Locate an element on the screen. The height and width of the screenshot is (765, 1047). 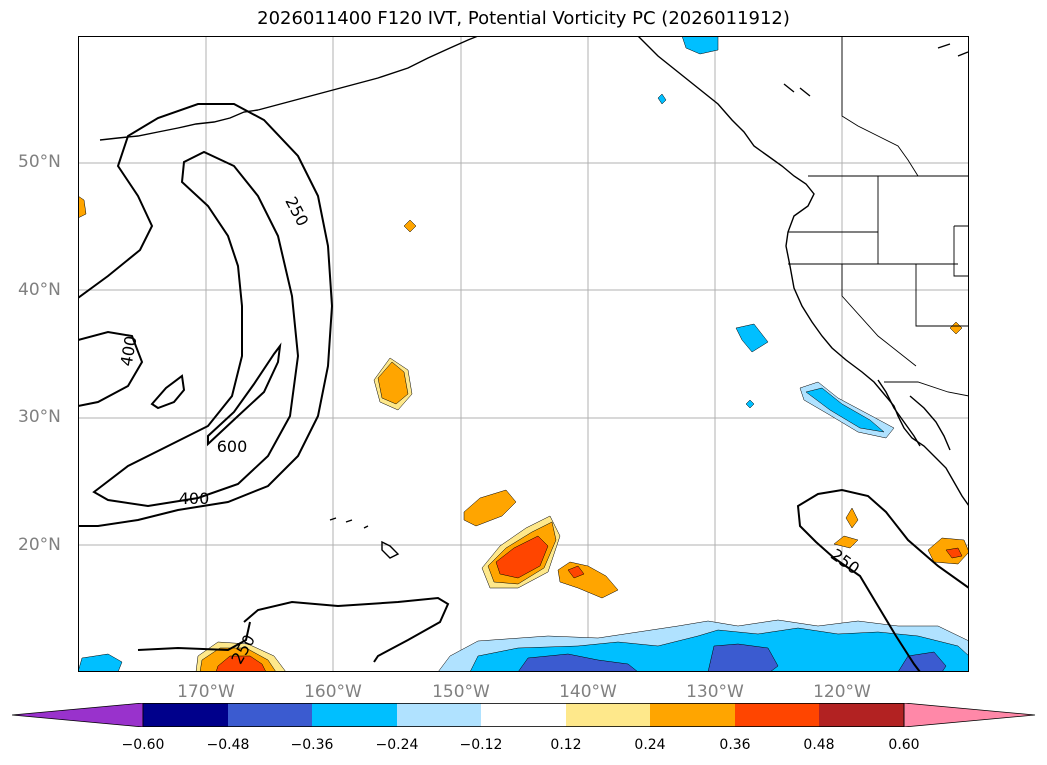
ivt-contour-400-small is located at coordinates (168, 392).